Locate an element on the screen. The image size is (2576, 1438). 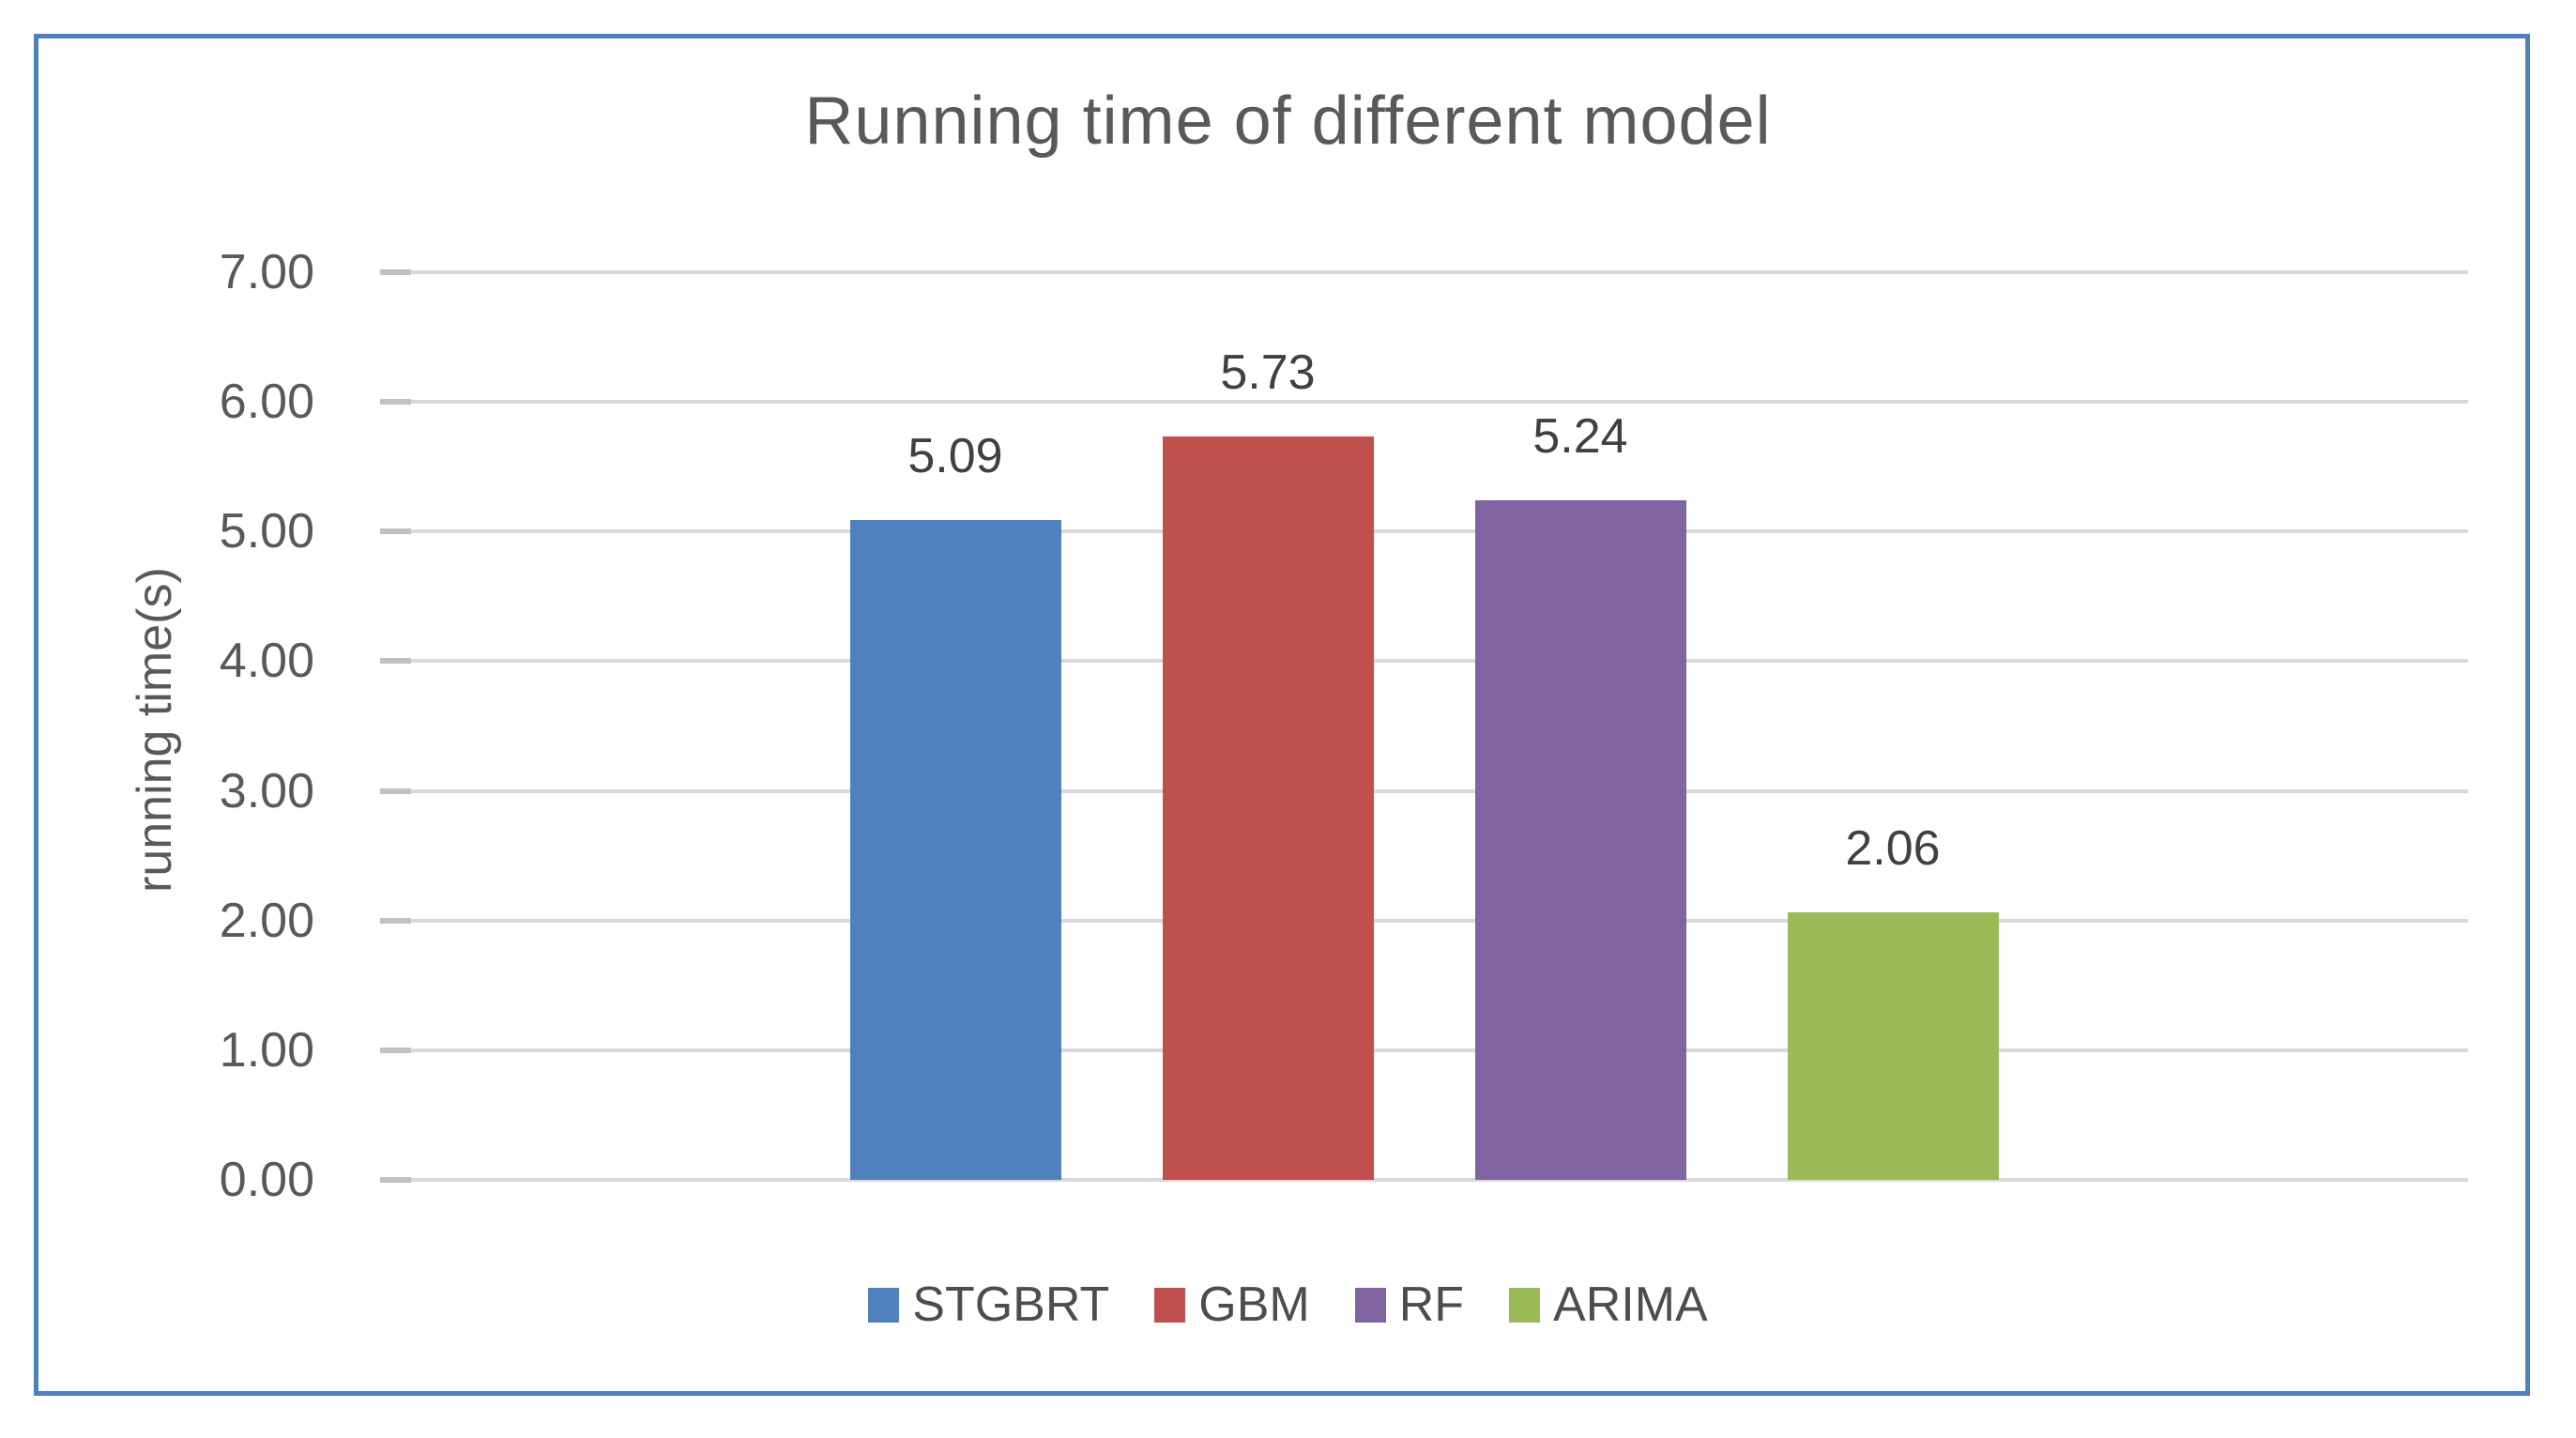
bar-value-label-gbm: 5.73 is located at coordinates (1268, 373).